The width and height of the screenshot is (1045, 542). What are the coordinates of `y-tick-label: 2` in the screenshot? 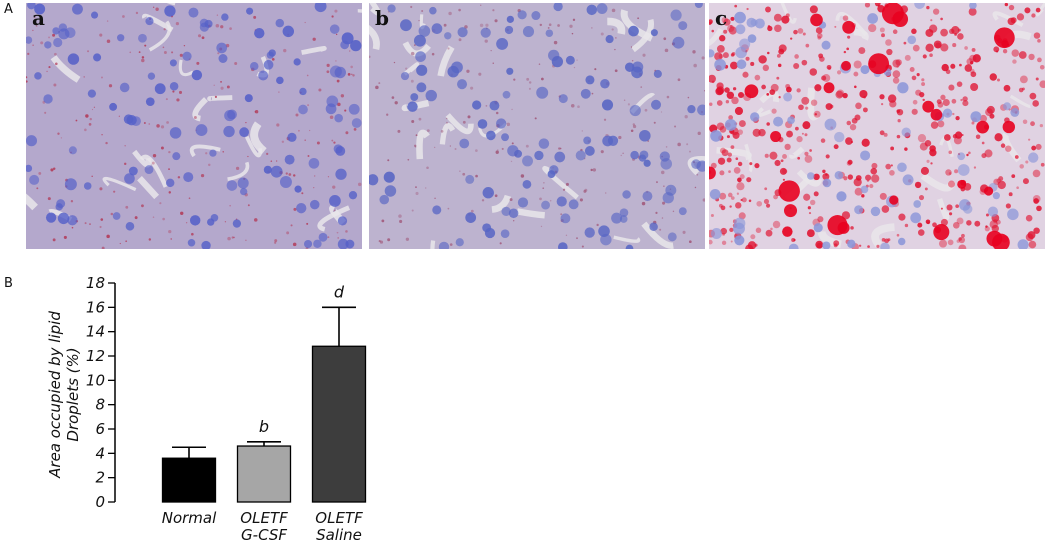 It's located at (100, 478).